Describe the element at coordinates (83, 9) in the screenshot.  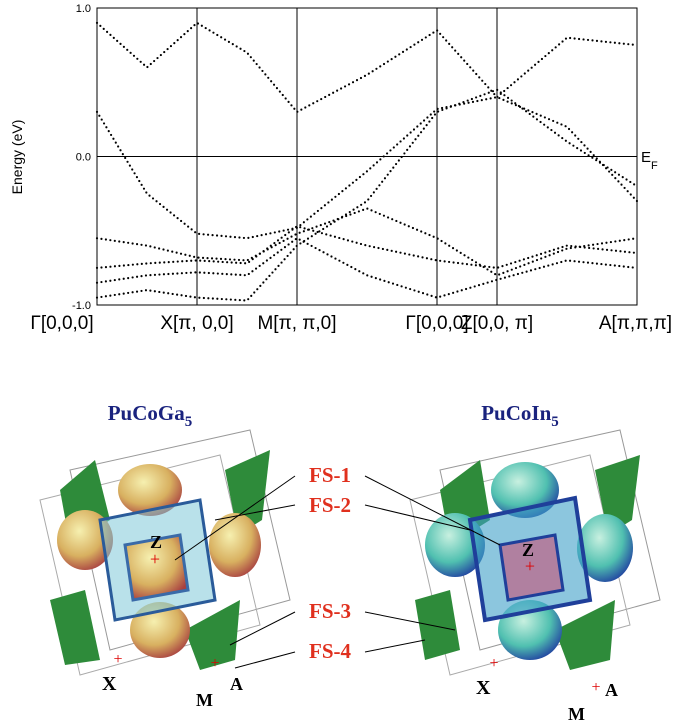
I see `y-tick-label: 1.0` at that location.